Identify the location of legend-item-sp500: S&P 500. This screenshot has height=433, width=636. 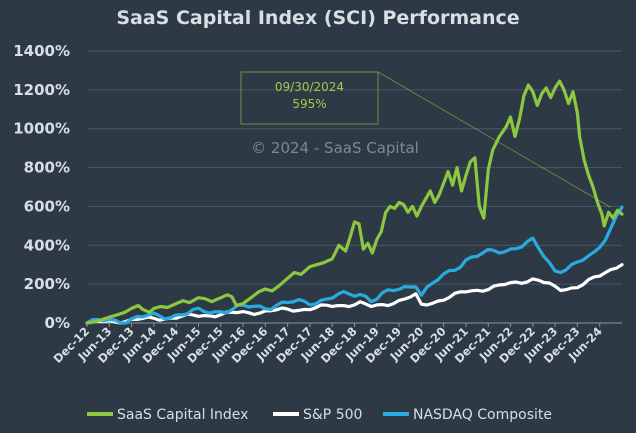
(317, 415).